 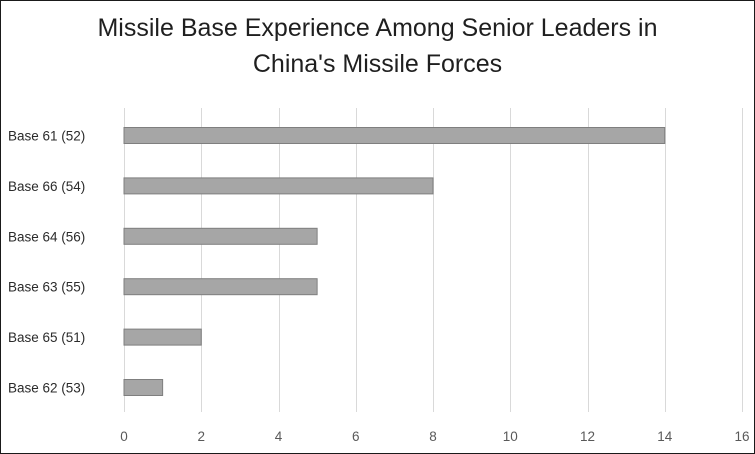 What do you see at coordinates (46, 337) in the screenshot?
I see `category-label-5: Base 65 (51)` at bounding box center [46, 337].